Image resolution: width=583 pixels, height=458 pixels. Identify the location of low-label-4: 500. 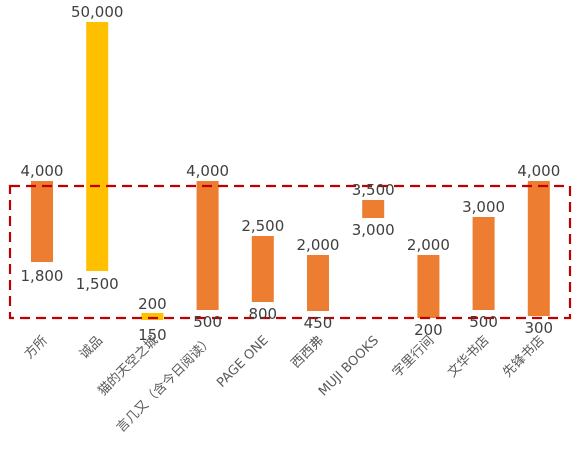
(207, 322).